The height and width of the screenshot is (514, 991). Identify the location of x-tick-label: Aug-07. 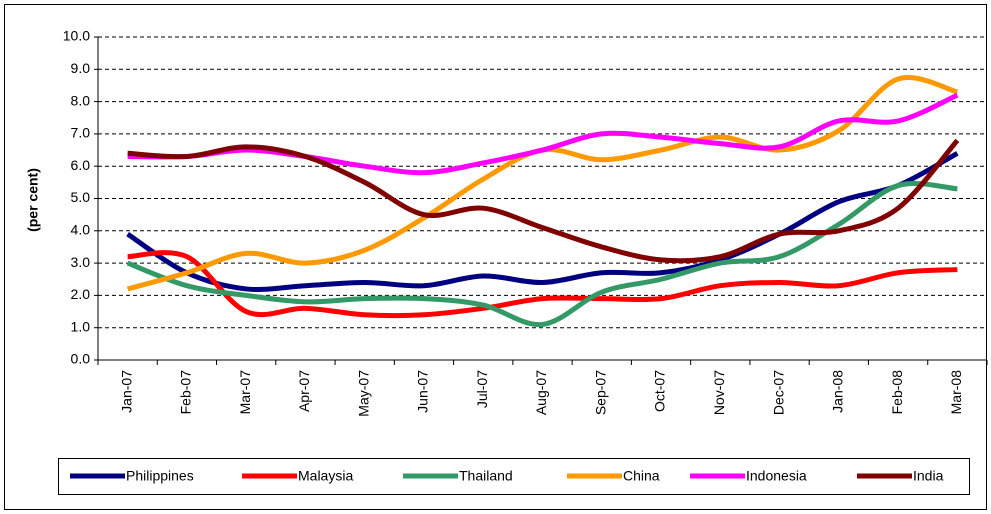
(541, 392).